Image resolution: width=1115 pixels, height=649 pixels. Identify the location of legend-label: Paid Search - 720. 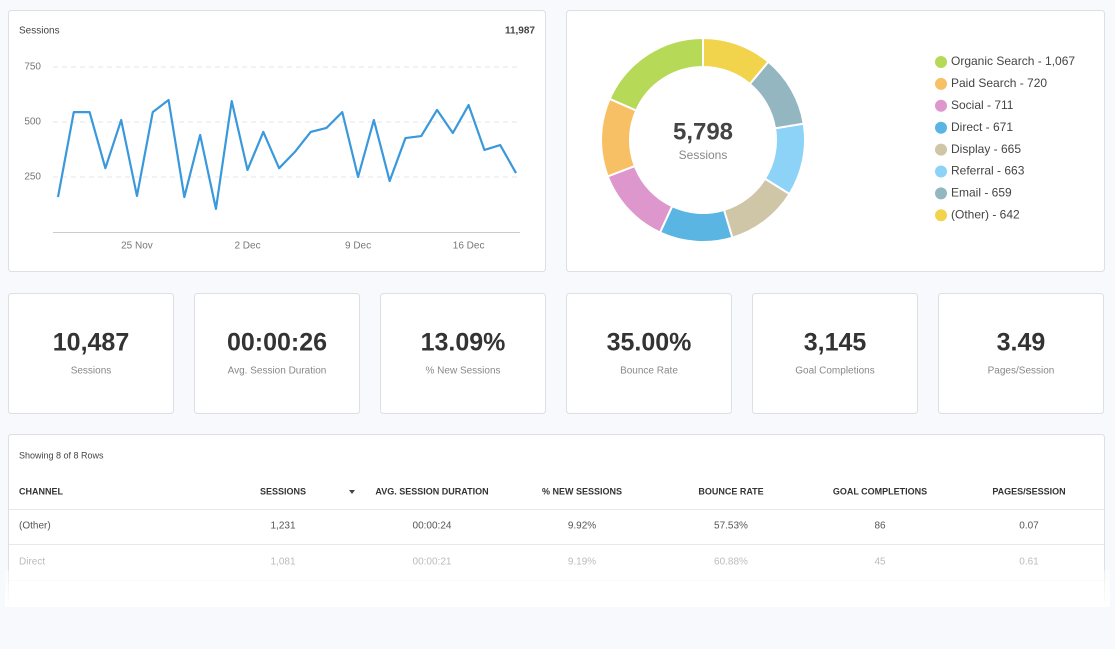
(999, 83).